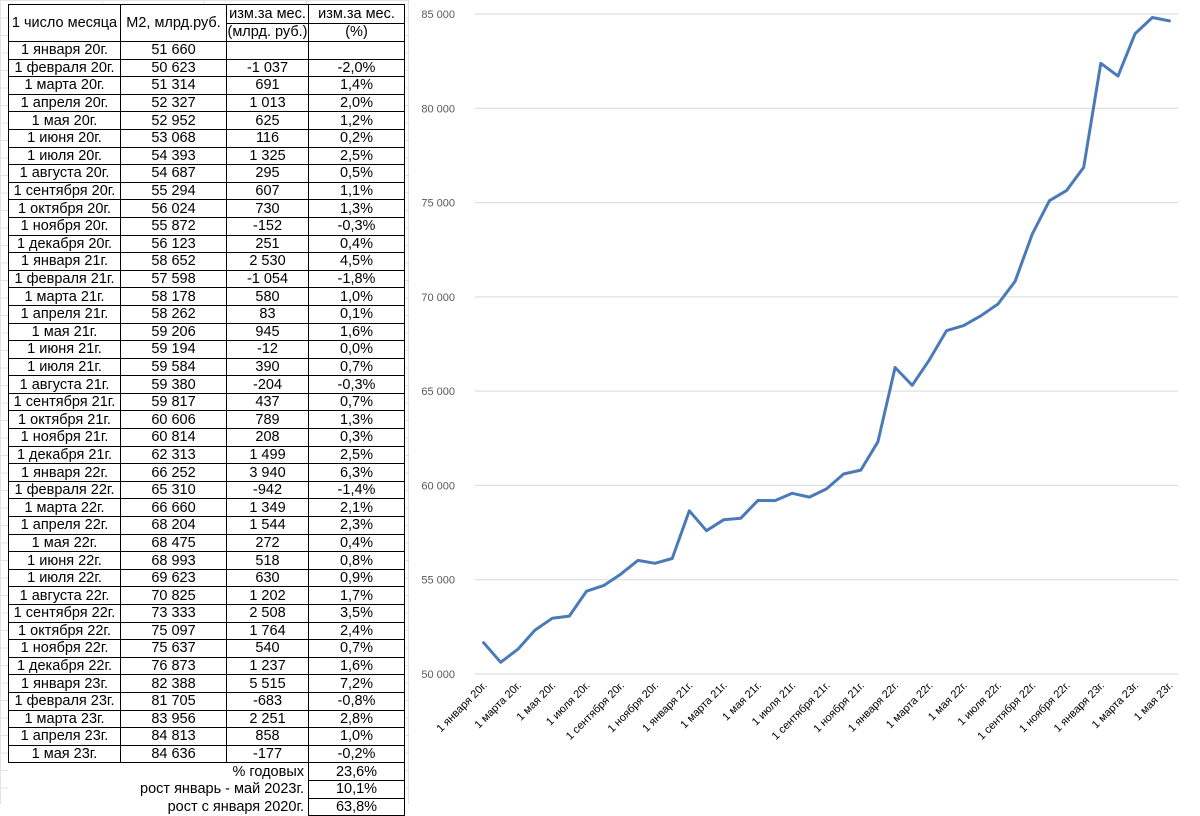  Describe the element at coordinates (267, 384) in the screenshot. I see `cell-abs-change: -204` at that location.